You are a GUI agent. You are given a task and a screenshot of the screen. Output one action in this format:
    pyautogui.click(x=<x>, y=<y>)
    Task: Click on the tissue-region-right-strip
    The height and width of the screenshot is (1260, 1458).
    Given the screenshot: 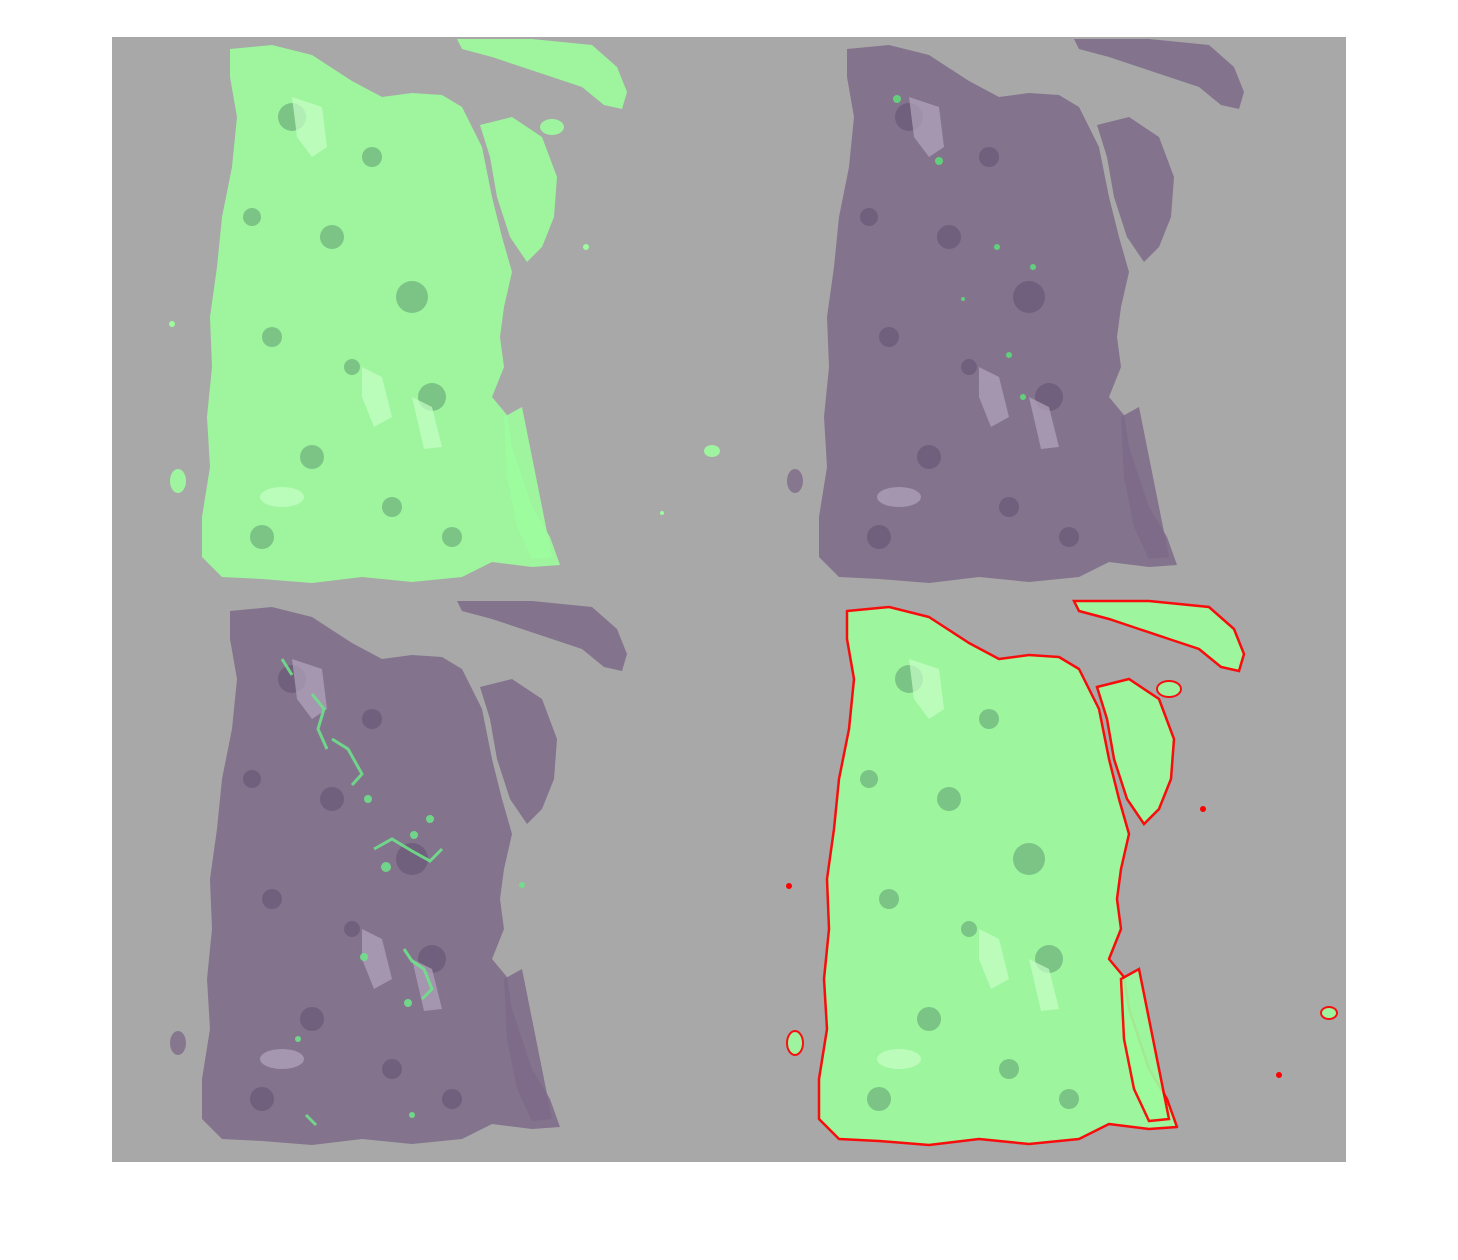 What is the action you would take?
    pyautogui.click(x=528, y=483)
    